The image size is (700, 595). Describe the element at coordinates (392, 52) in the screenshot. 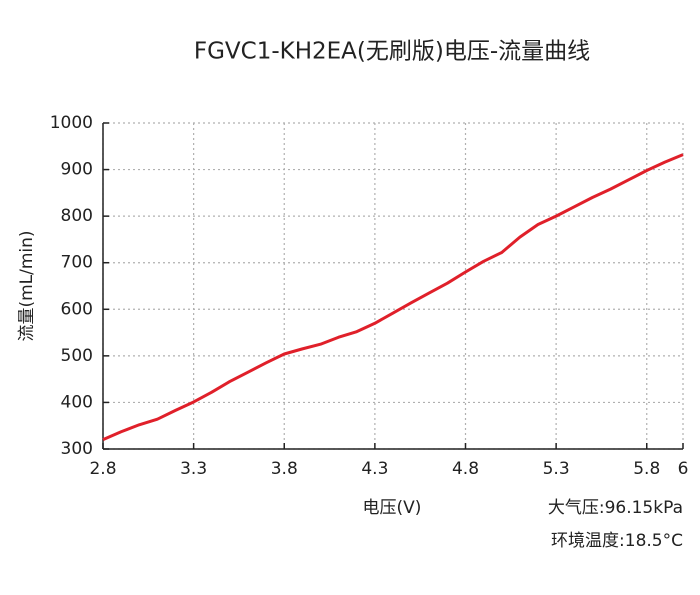

I see `chart-title: FGVC1-KH2EA(无刷版)电压-流量曲线` at that location.